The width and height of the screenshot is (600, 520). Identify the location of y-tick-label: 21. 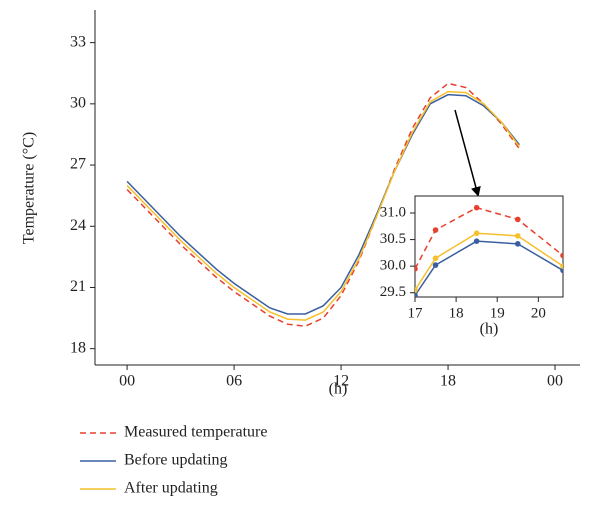
(78, 286).